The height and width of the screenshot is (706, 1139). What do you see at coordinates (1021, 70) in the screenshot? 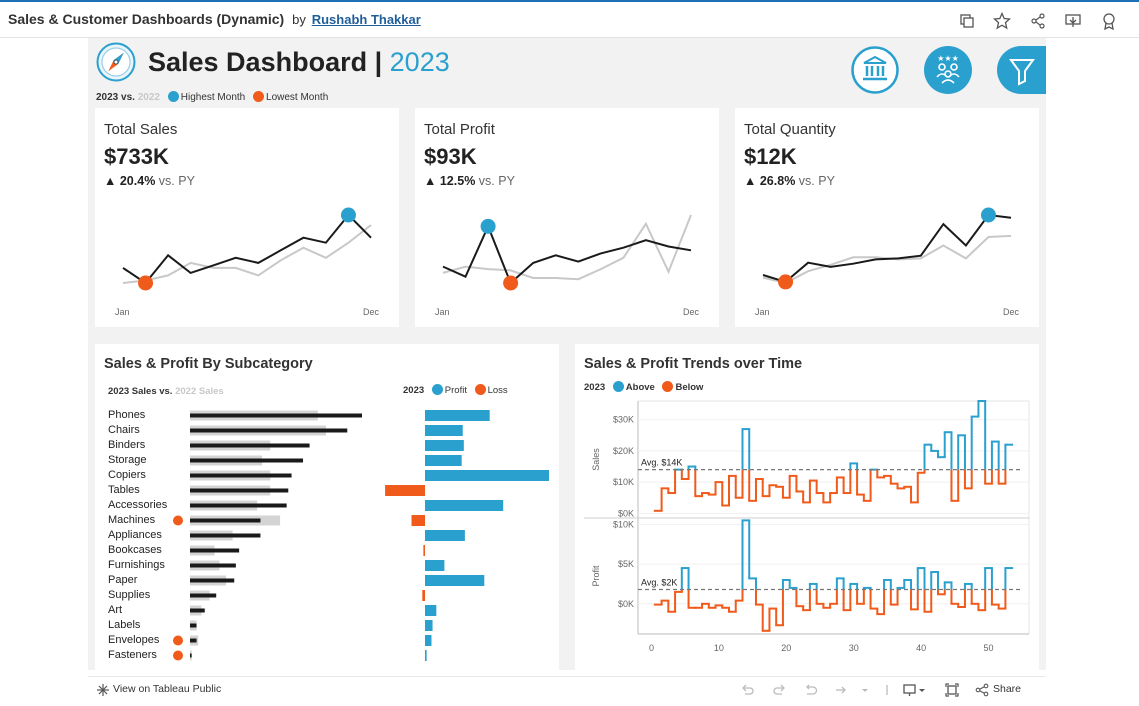
I see `filter-icon` at bounding box center [1021, 70].